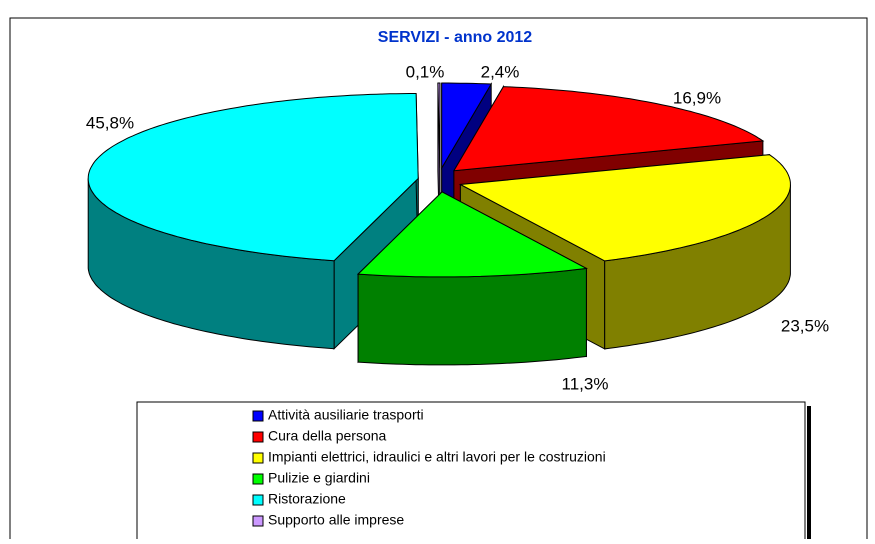 This screenshot has height=544, width=875. Describe the element at coordinates (346, 415) in the screenshot. I see `legend-label: Attività ausiliarie trasporti` at that location.